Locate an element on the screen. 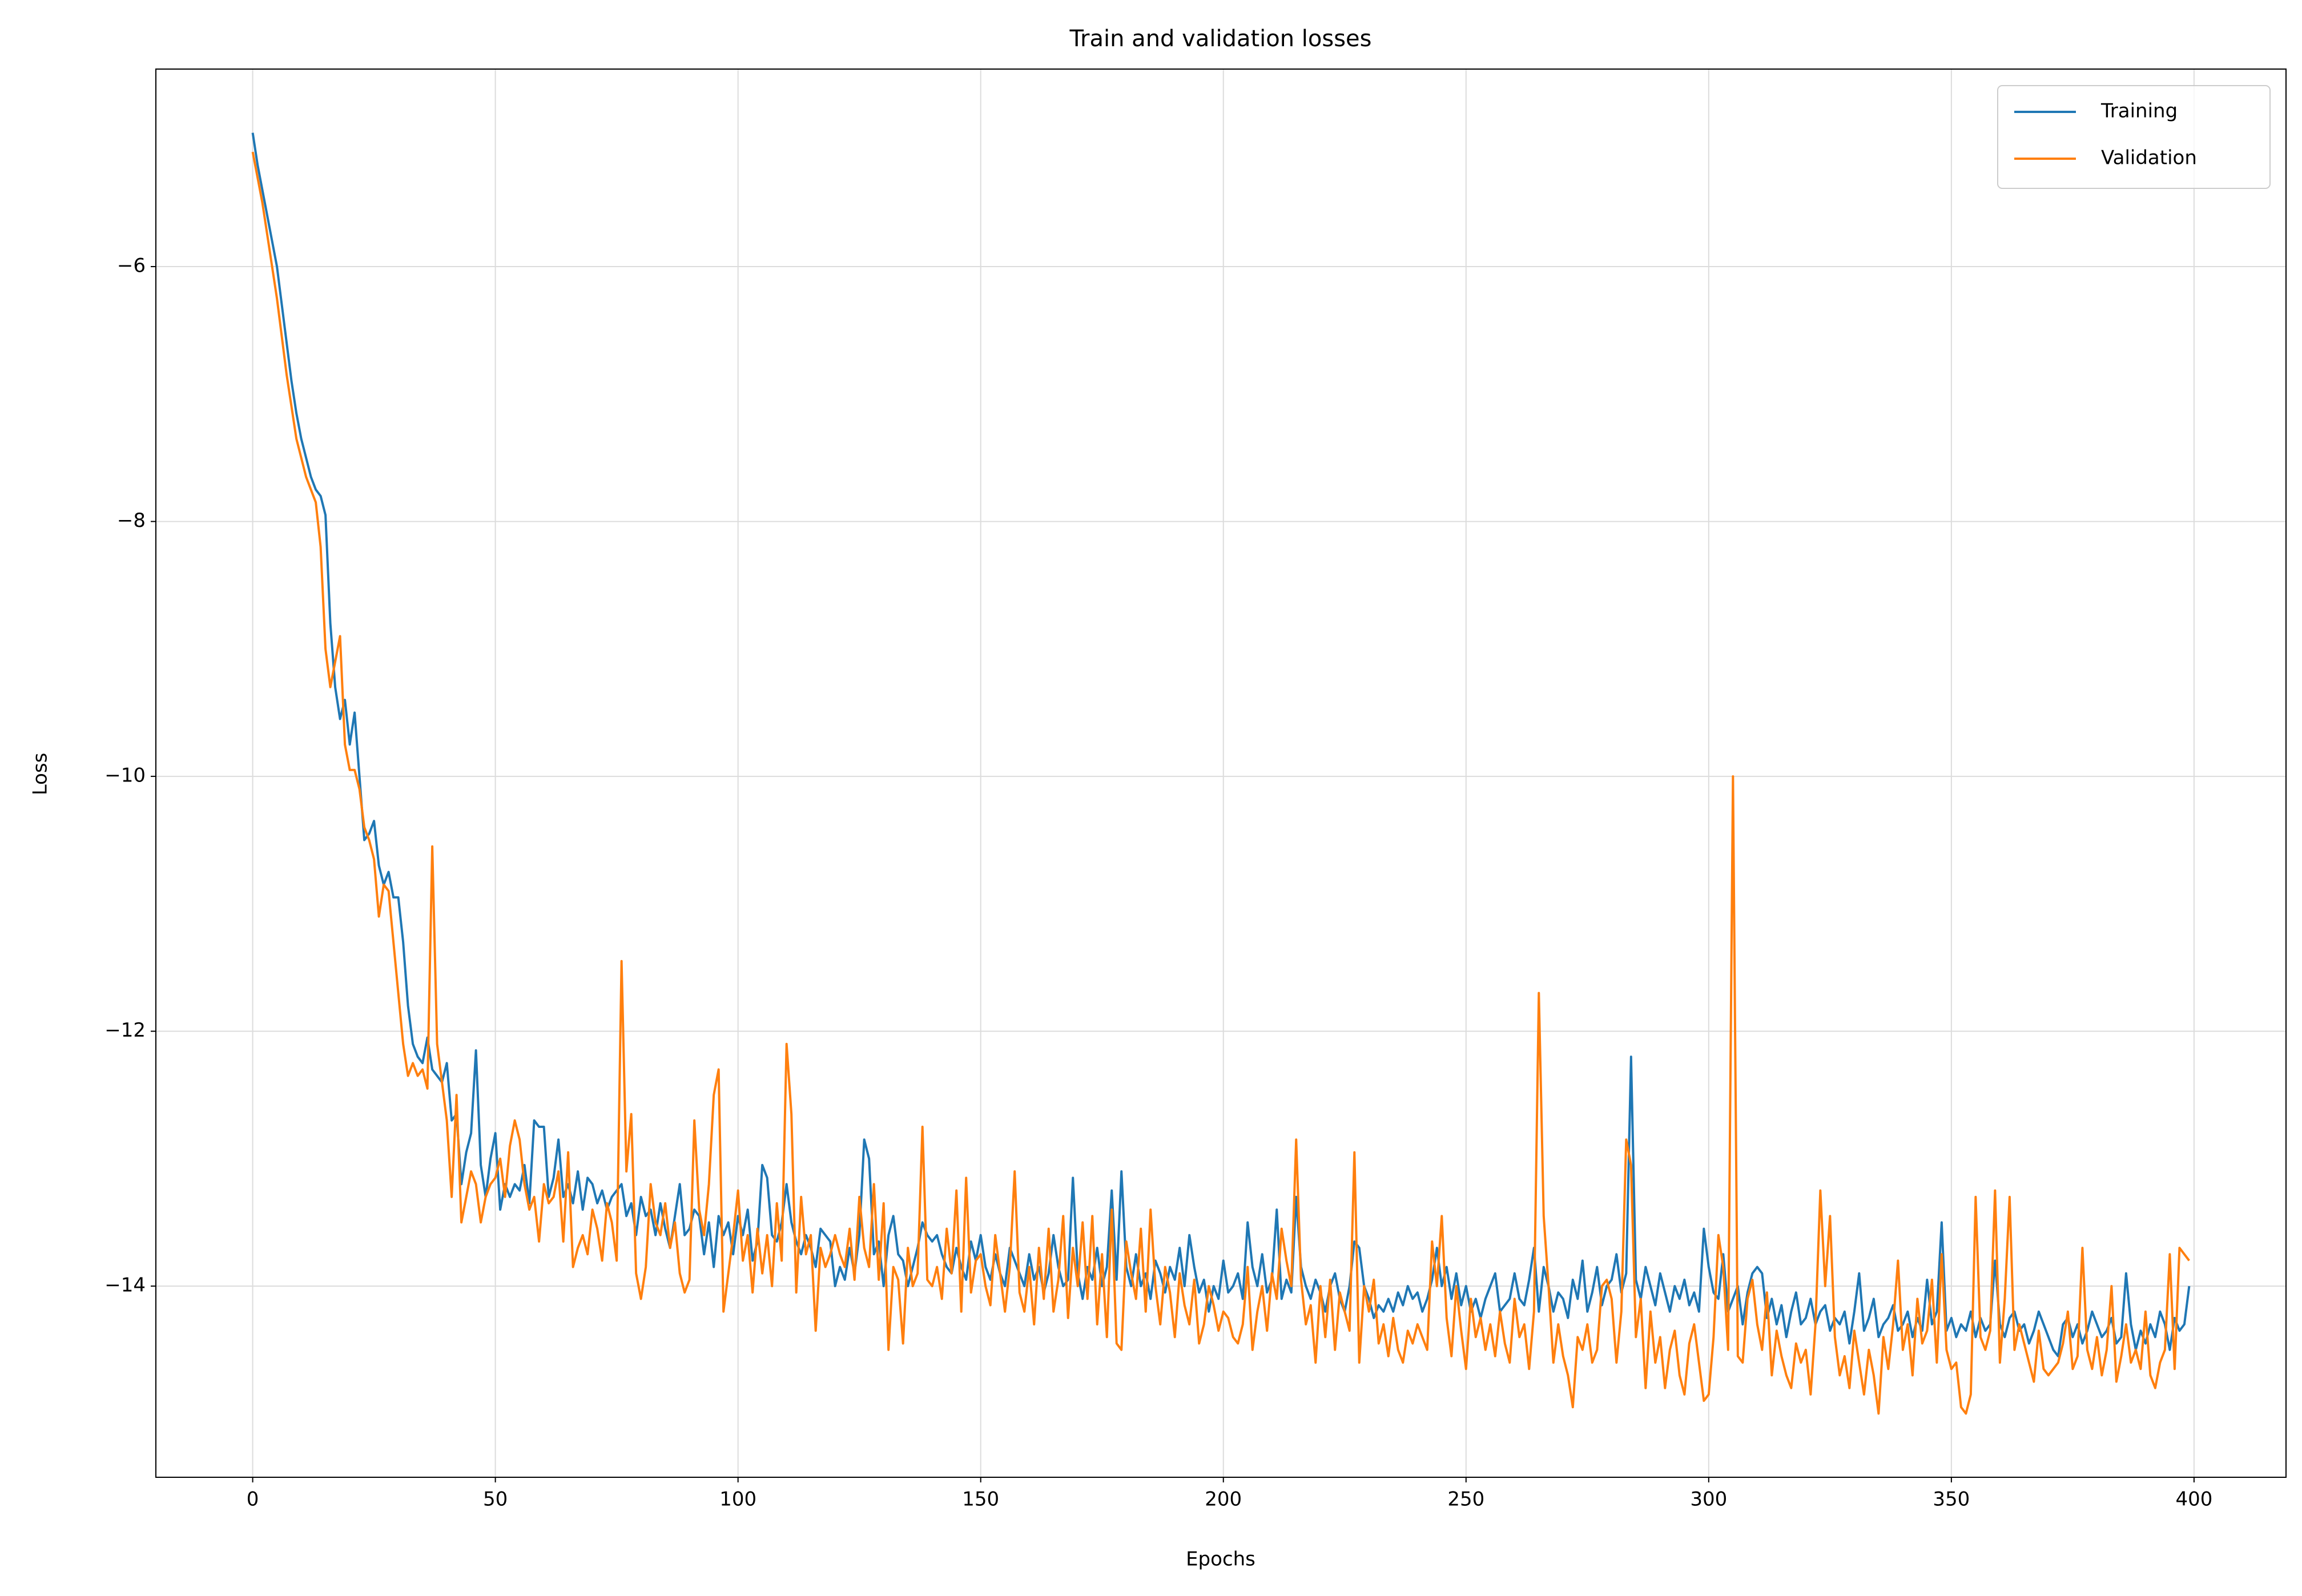 The height and width of the screenshot is (1596, 2302). x-axis-label: Epochs is located at coordinates (1220, 1559).